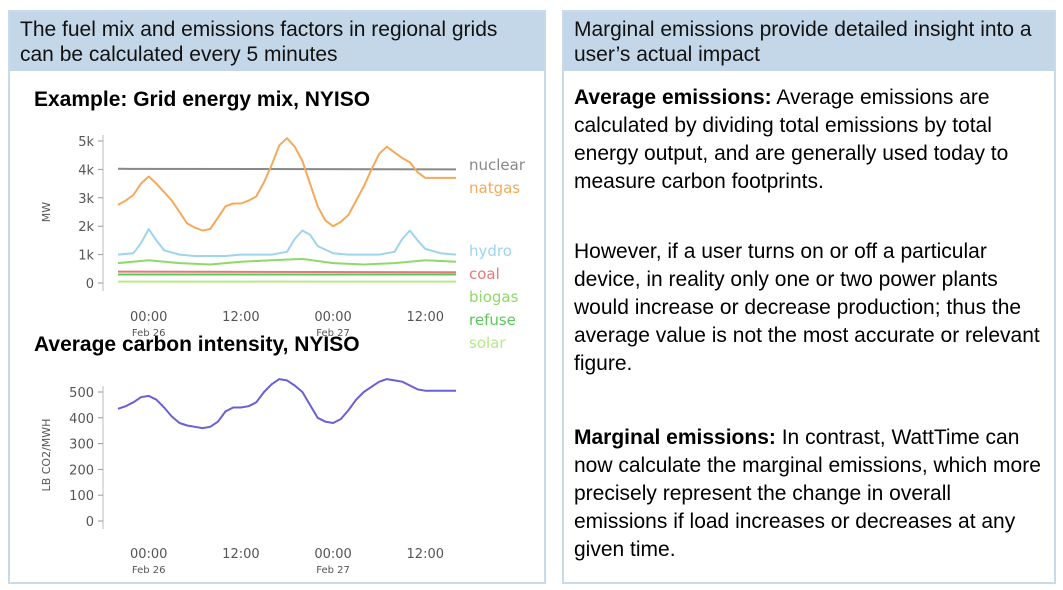  I want to click on y-tick-label: 500, so click(81, 393).